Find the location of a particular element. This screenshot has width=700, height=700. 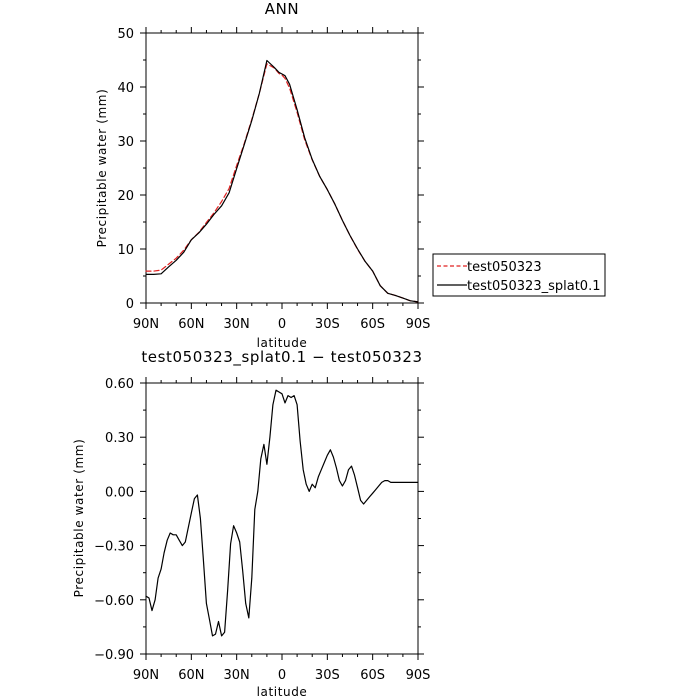

bottom-x-tick-label: 90N is located at coordinates (146, 675).